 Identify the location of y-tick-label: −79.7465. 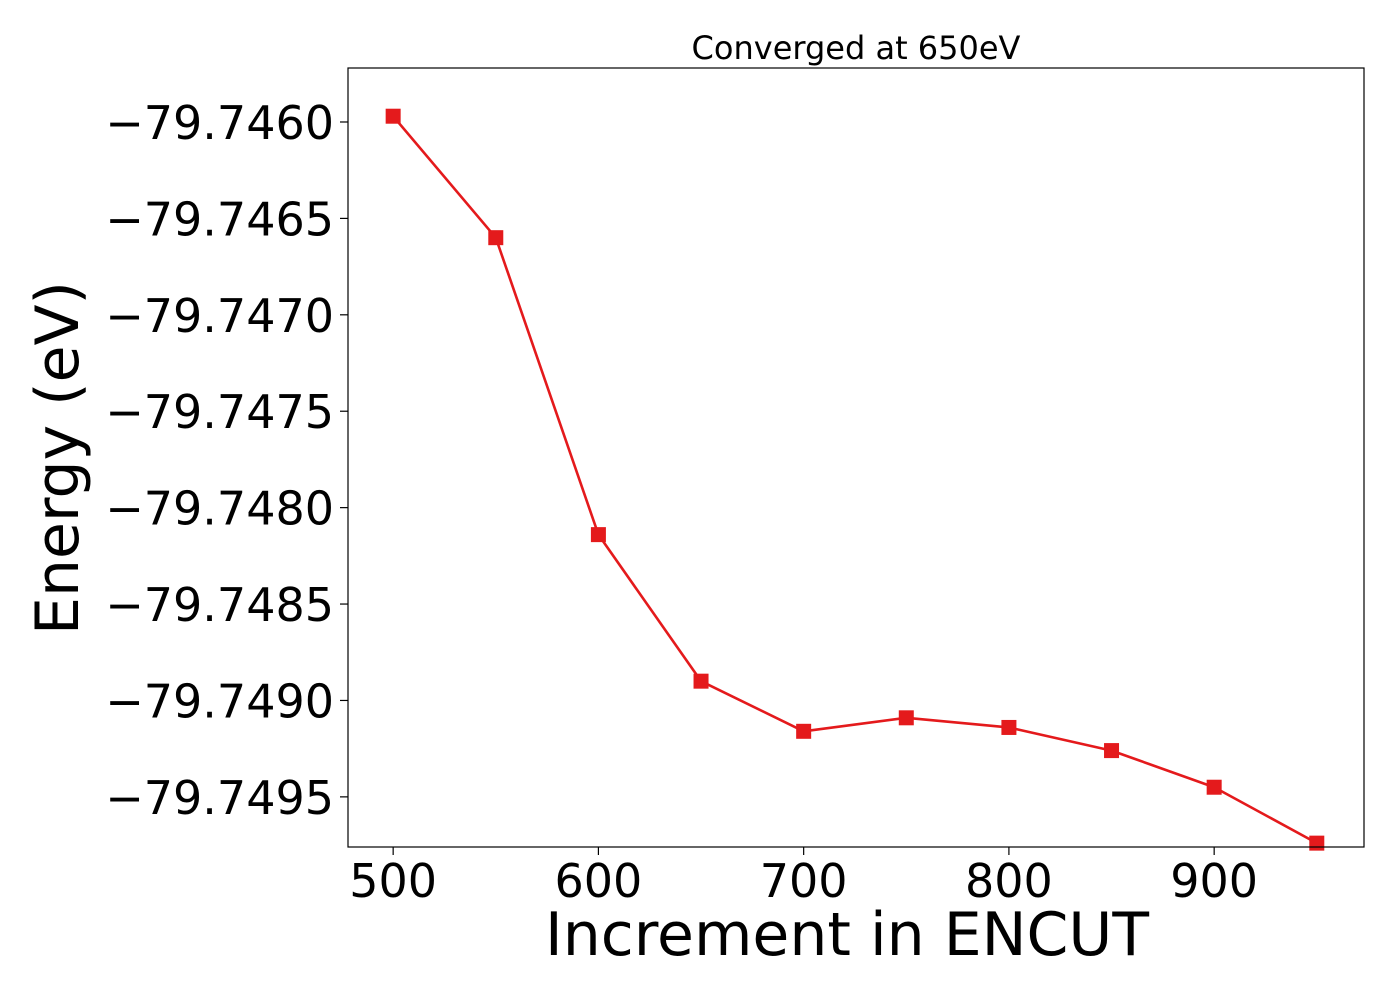
(219, 219).